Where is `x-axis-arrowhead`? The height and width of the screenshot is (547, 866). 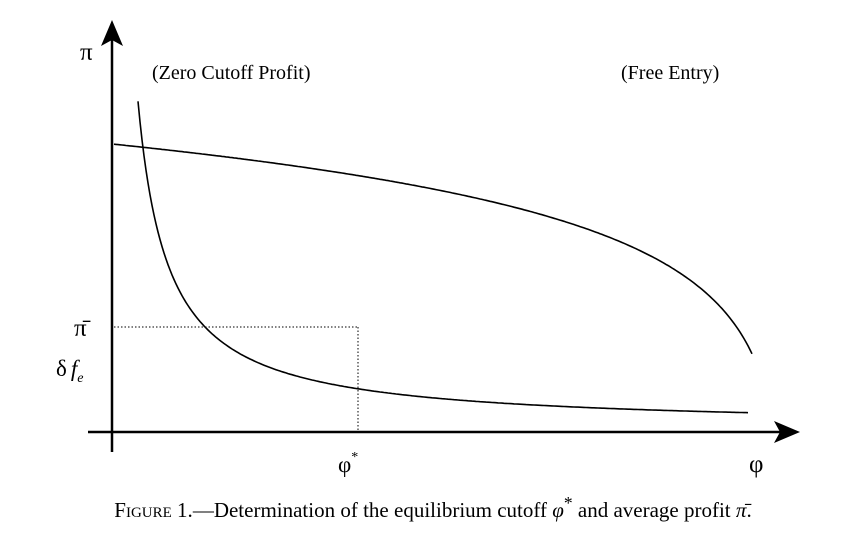
x-axis-arrowhead is located at coordinates (787, 432).